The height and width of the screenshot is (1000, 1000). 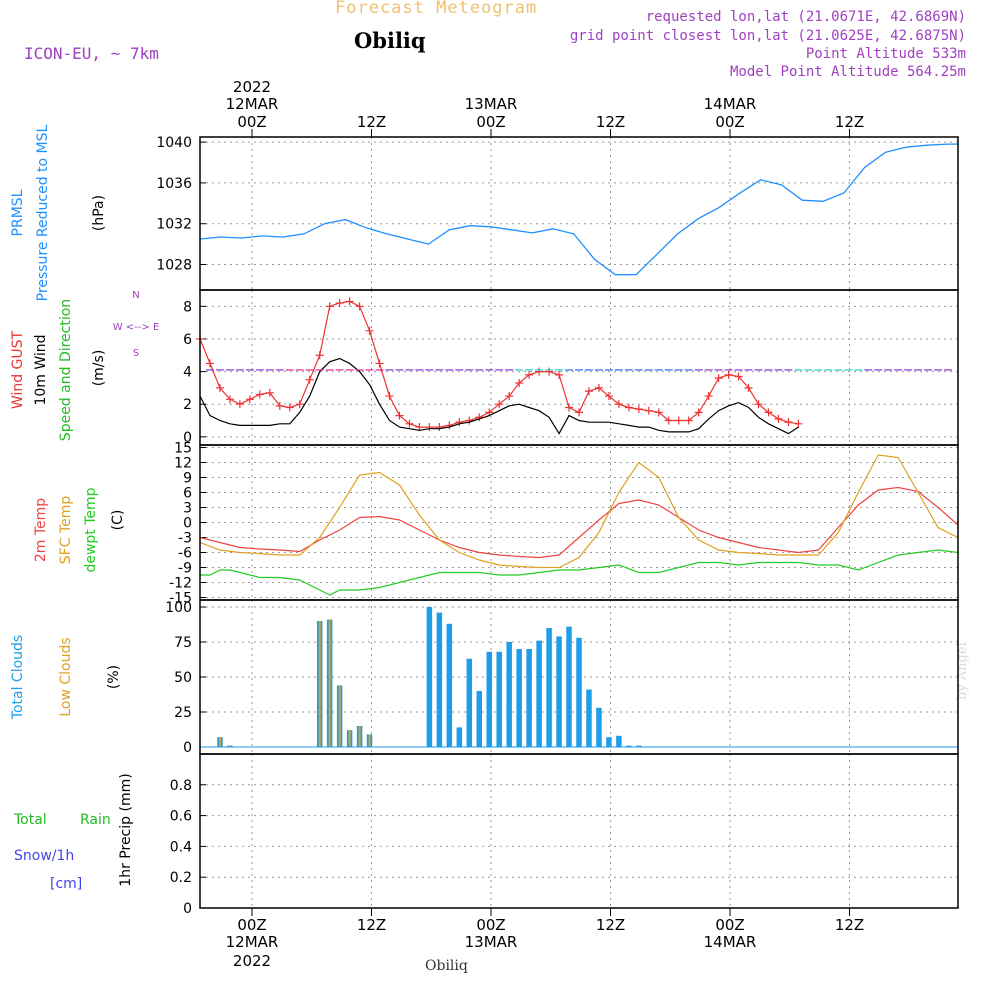 I want to click on pressure-label-1: PRMSL, so click(x=18, y=212).